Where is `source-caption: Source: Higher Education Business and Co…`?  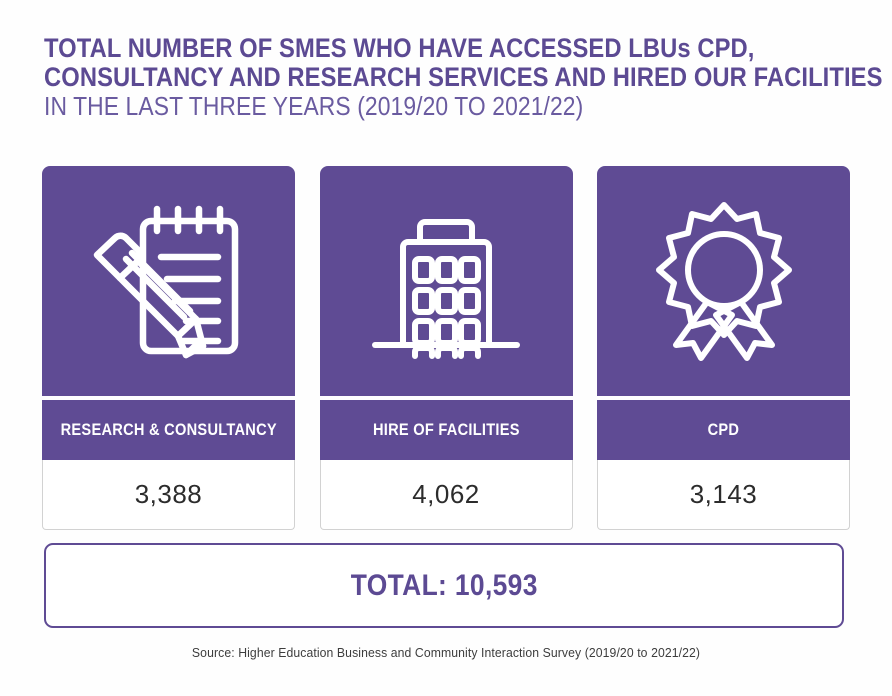
source-caption: Source: Higher Education Business and Co… is located at coordinates (446, 652).